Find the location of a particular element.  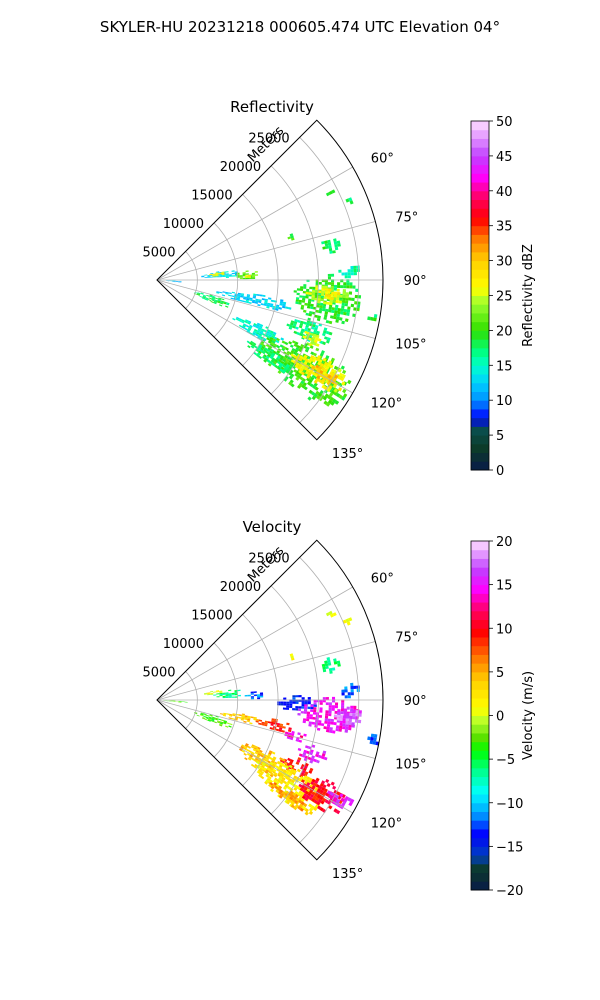

colorbar-tick-label: 50 is located at coordinates (504, 122).